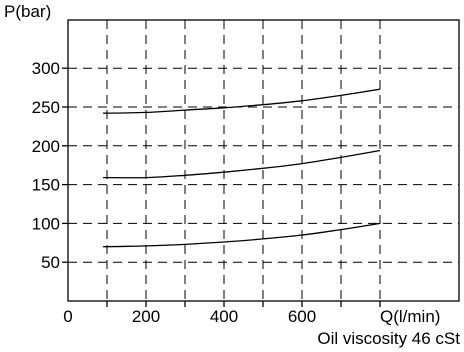 The width and height of the screenshot is (464, 352). I want to click on x-tick-label: 0, so click(67, 316).